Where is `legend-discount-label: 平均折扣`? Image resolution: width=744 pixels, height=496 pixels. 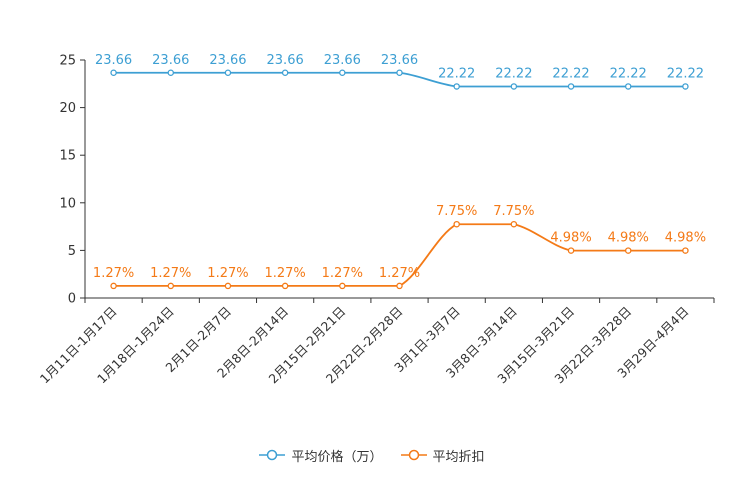 legend-discount-label: 平均折扣 is located at coordinates (458, 457).